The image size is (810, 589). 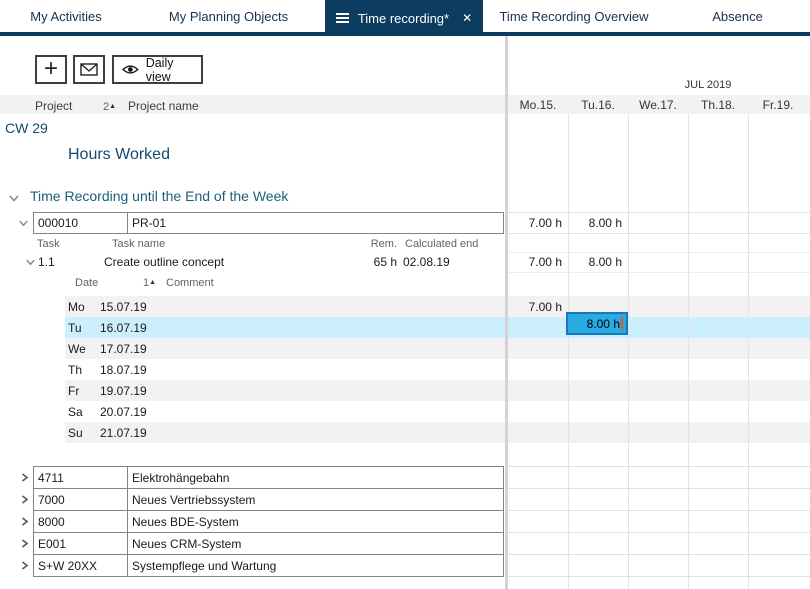 What do you see at coordinates (574, 16) in the screenshot?
I see `tab-time-recording-overview: Time Recording Overview` at bounding box center [574, 16].